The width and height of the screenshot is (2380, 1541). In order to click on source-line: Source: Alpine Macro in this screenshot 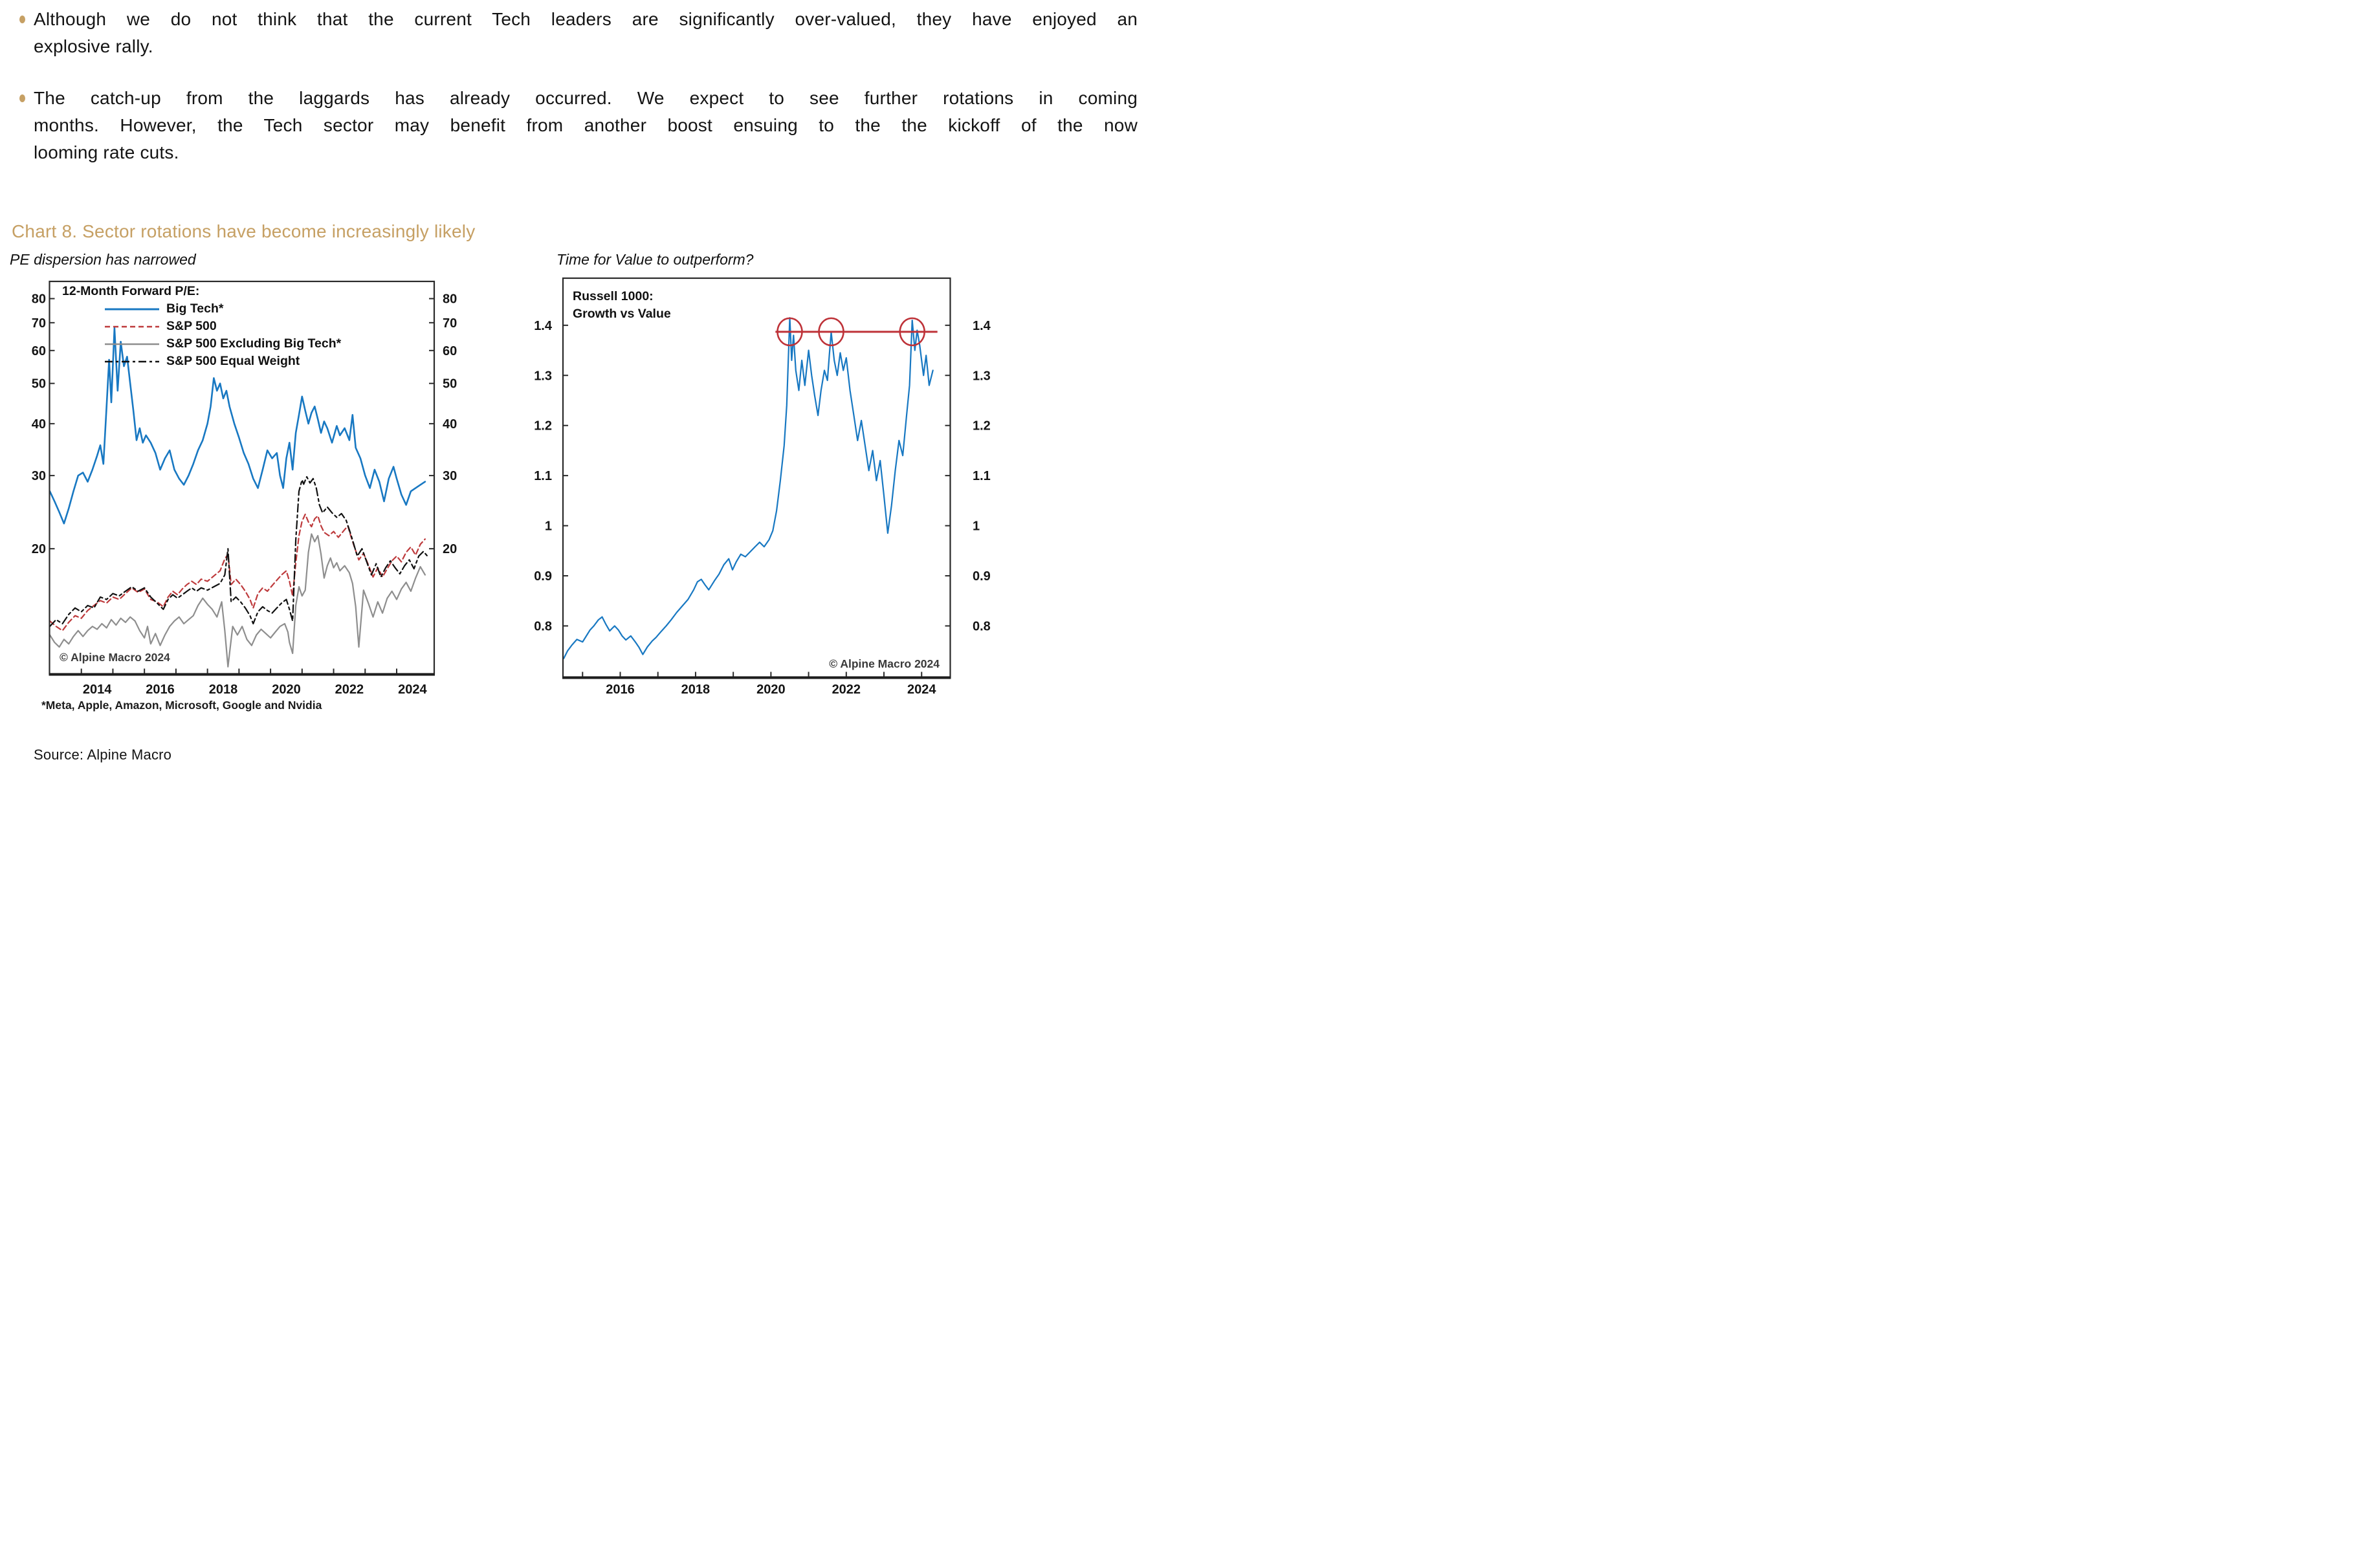, I will do `click(103, 755)`.